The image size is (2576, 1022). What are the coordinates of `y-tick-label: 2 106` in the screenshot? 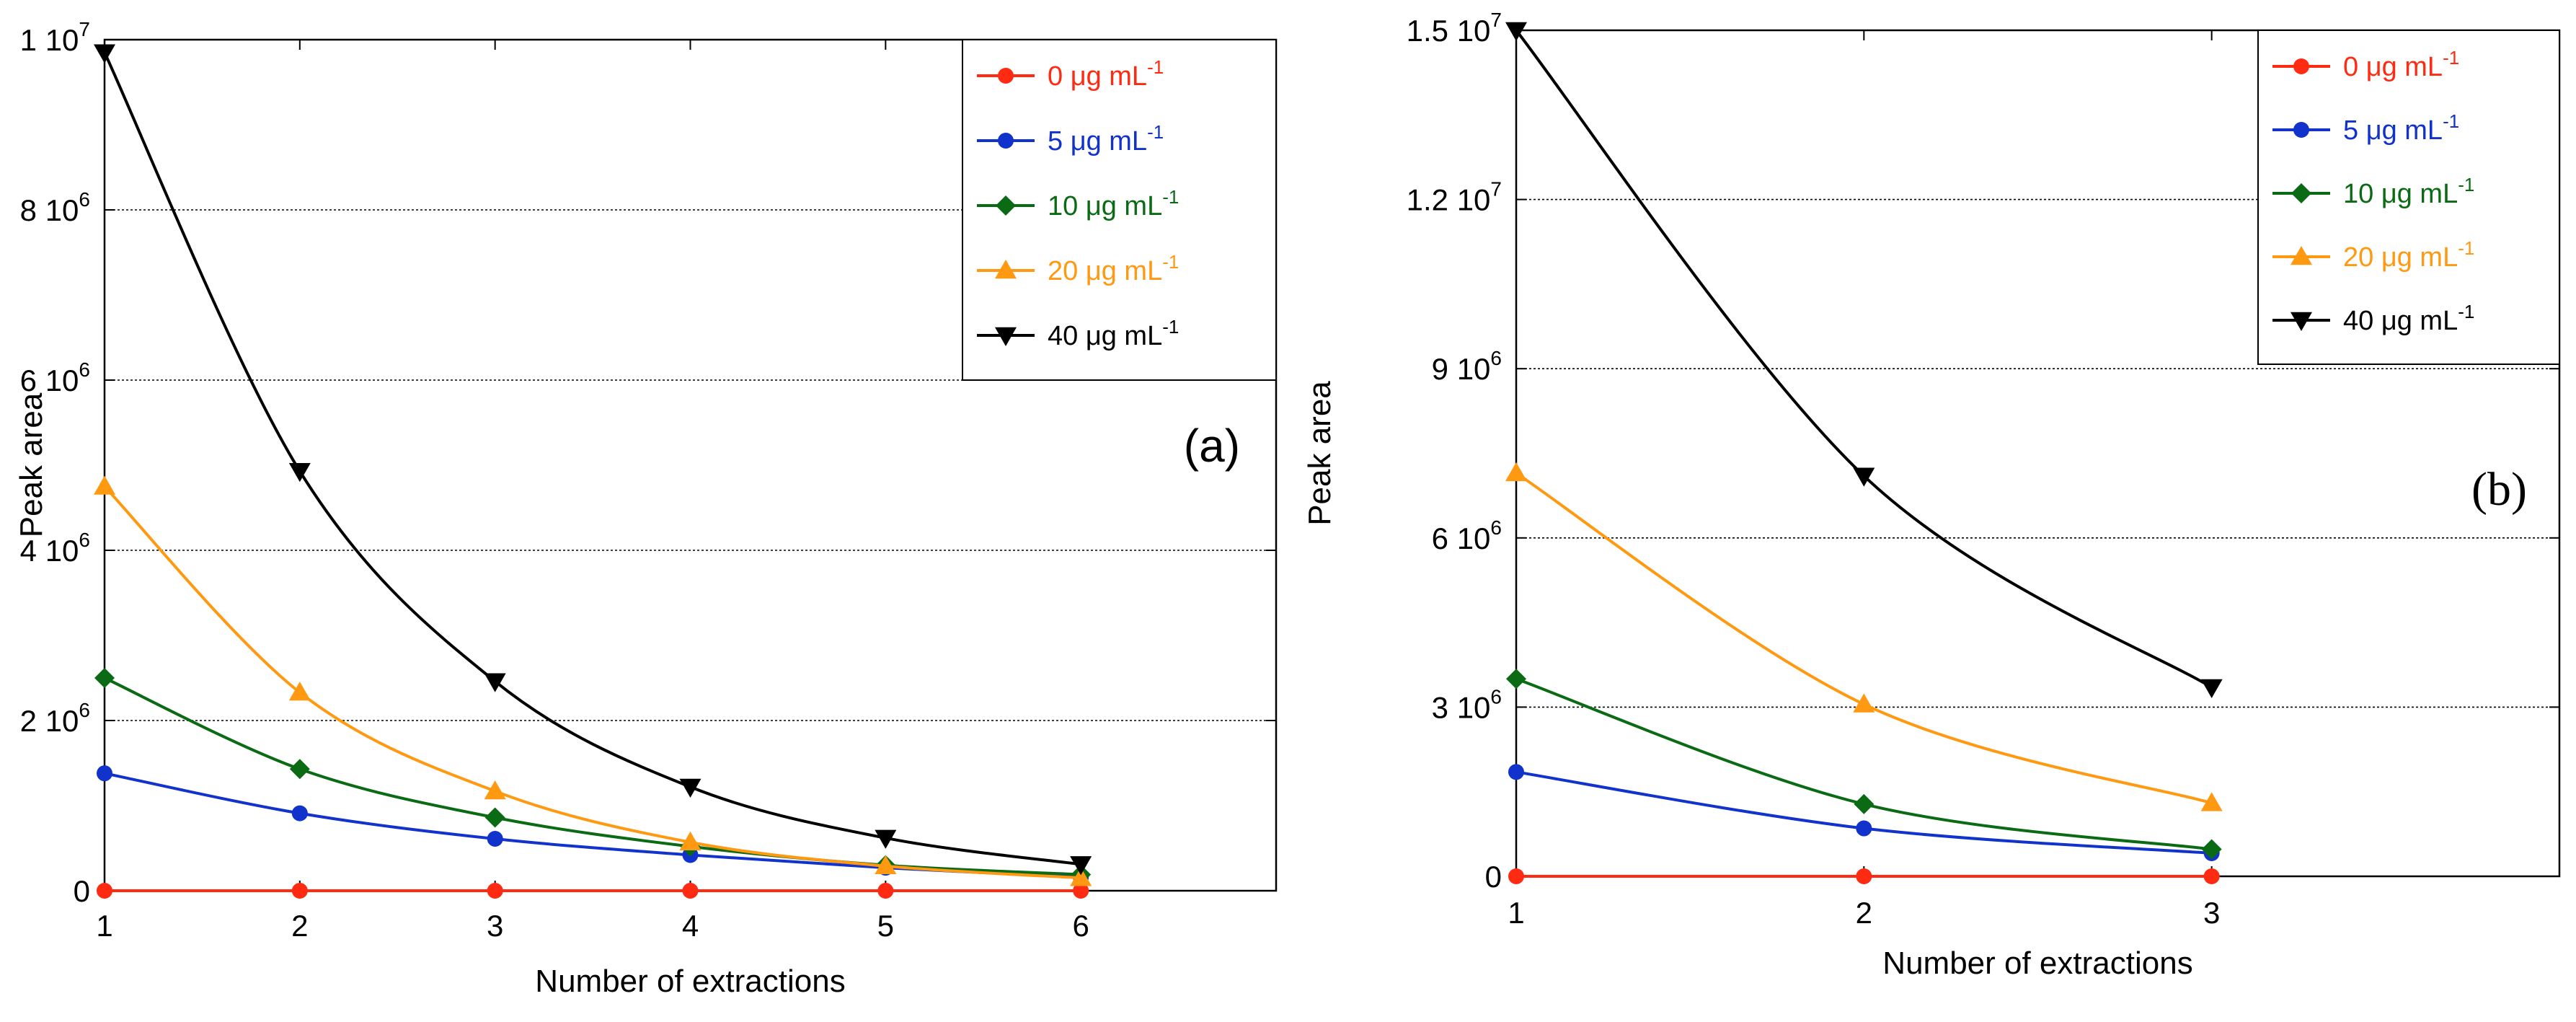 It's located at (55, 718).